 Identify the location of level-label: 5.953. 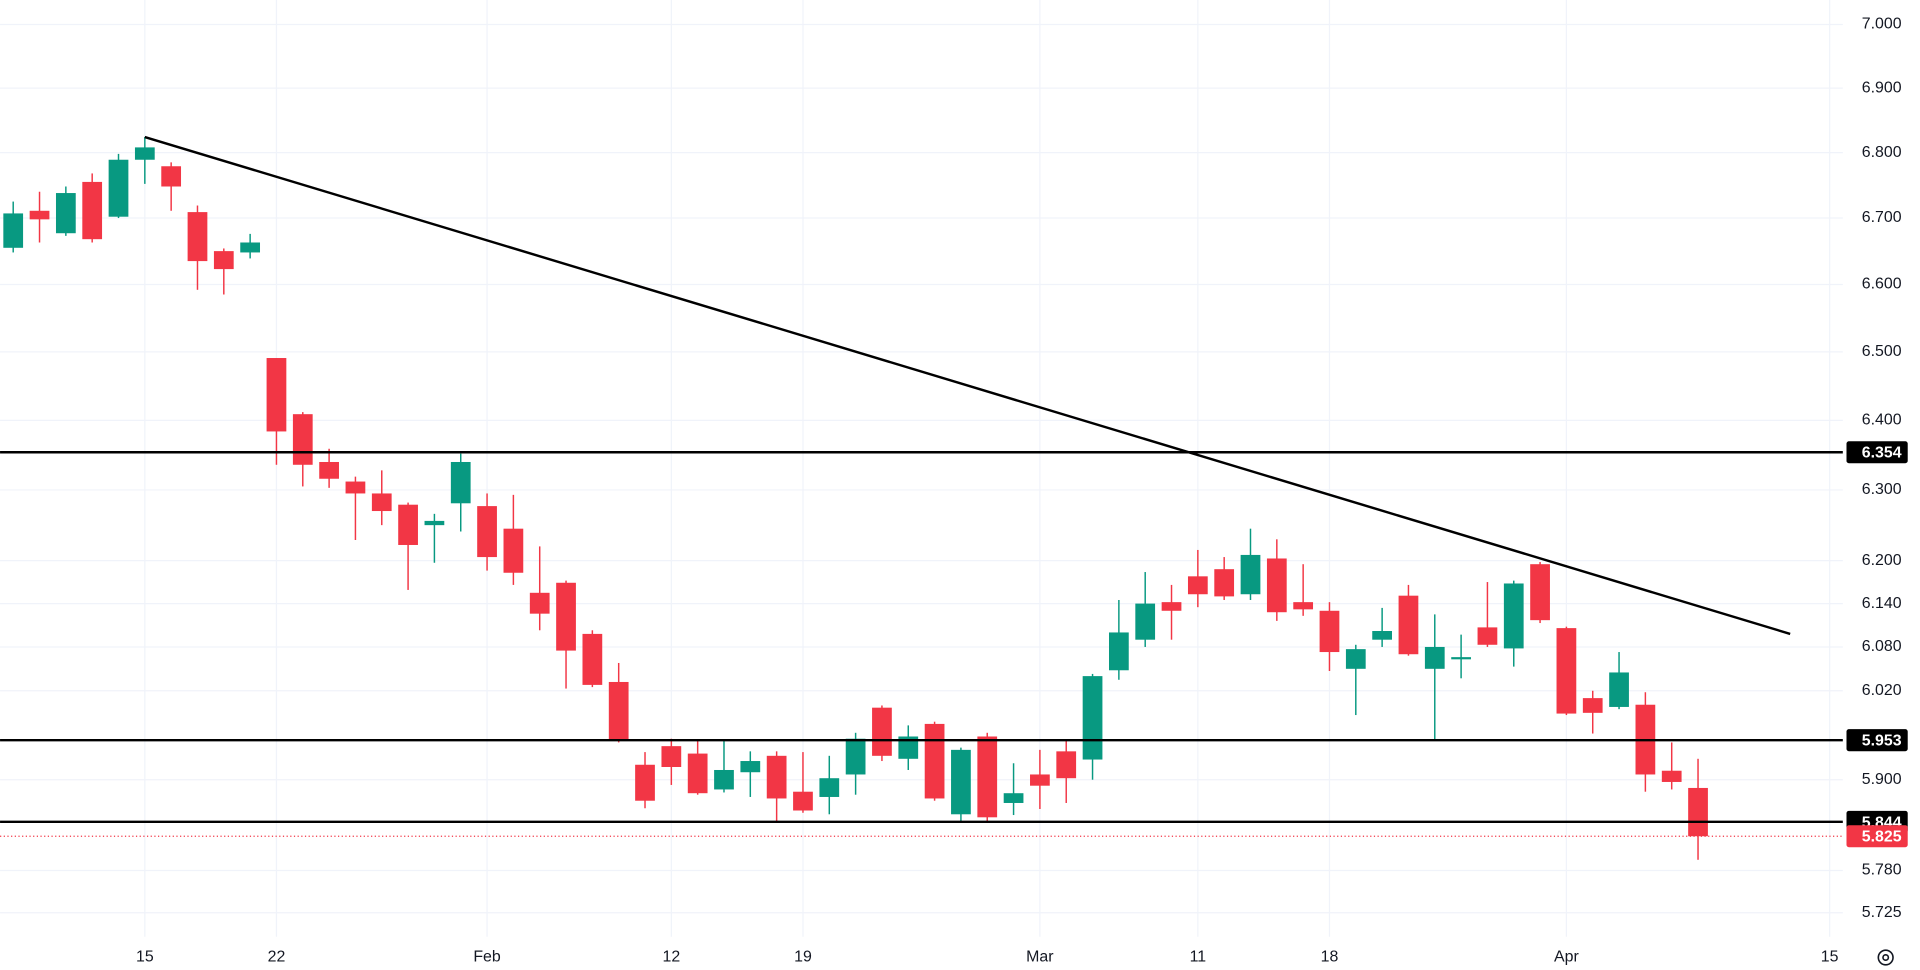
(1882, 741).